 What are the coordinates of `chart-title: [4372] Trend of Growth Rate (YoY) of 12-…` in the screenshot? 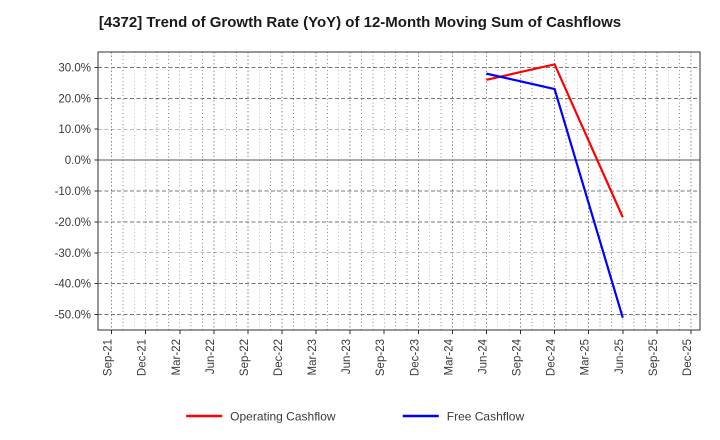 It's located at (360, 22).